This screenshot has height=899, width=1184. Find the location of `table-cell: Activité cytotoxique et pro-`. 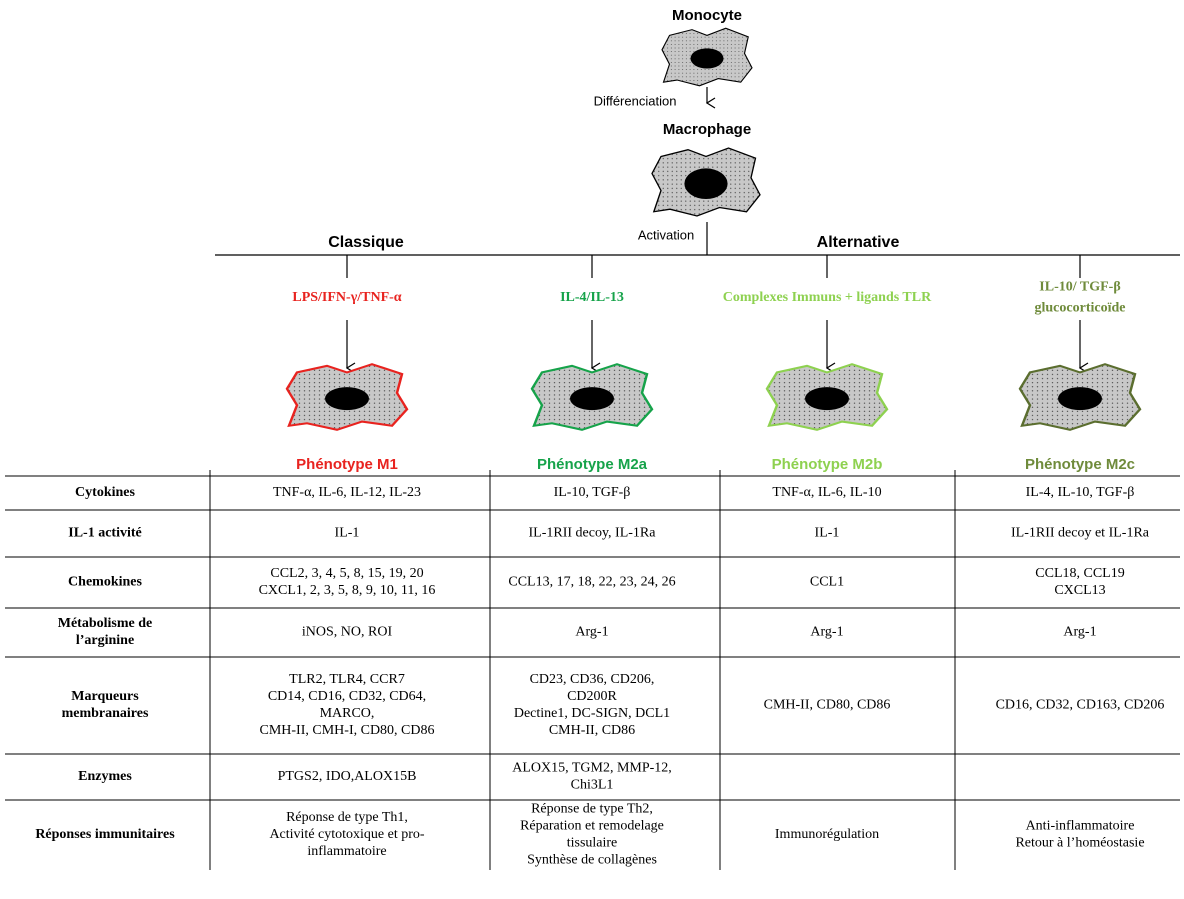

table-cell: Activité cytotoxique et pro- is located at coordinates (346, 834).